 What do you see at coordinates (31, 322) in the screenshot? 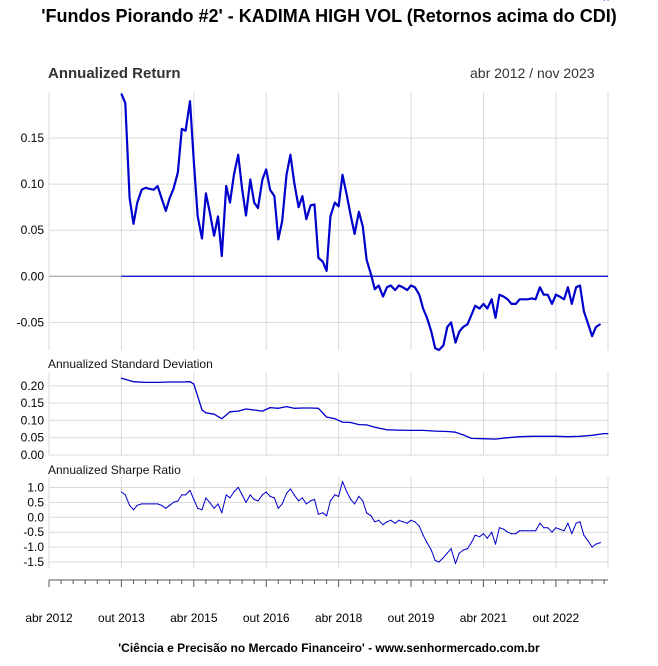
I see `ytick-label-0-0: -0.05` at bounding box center [31, 322].